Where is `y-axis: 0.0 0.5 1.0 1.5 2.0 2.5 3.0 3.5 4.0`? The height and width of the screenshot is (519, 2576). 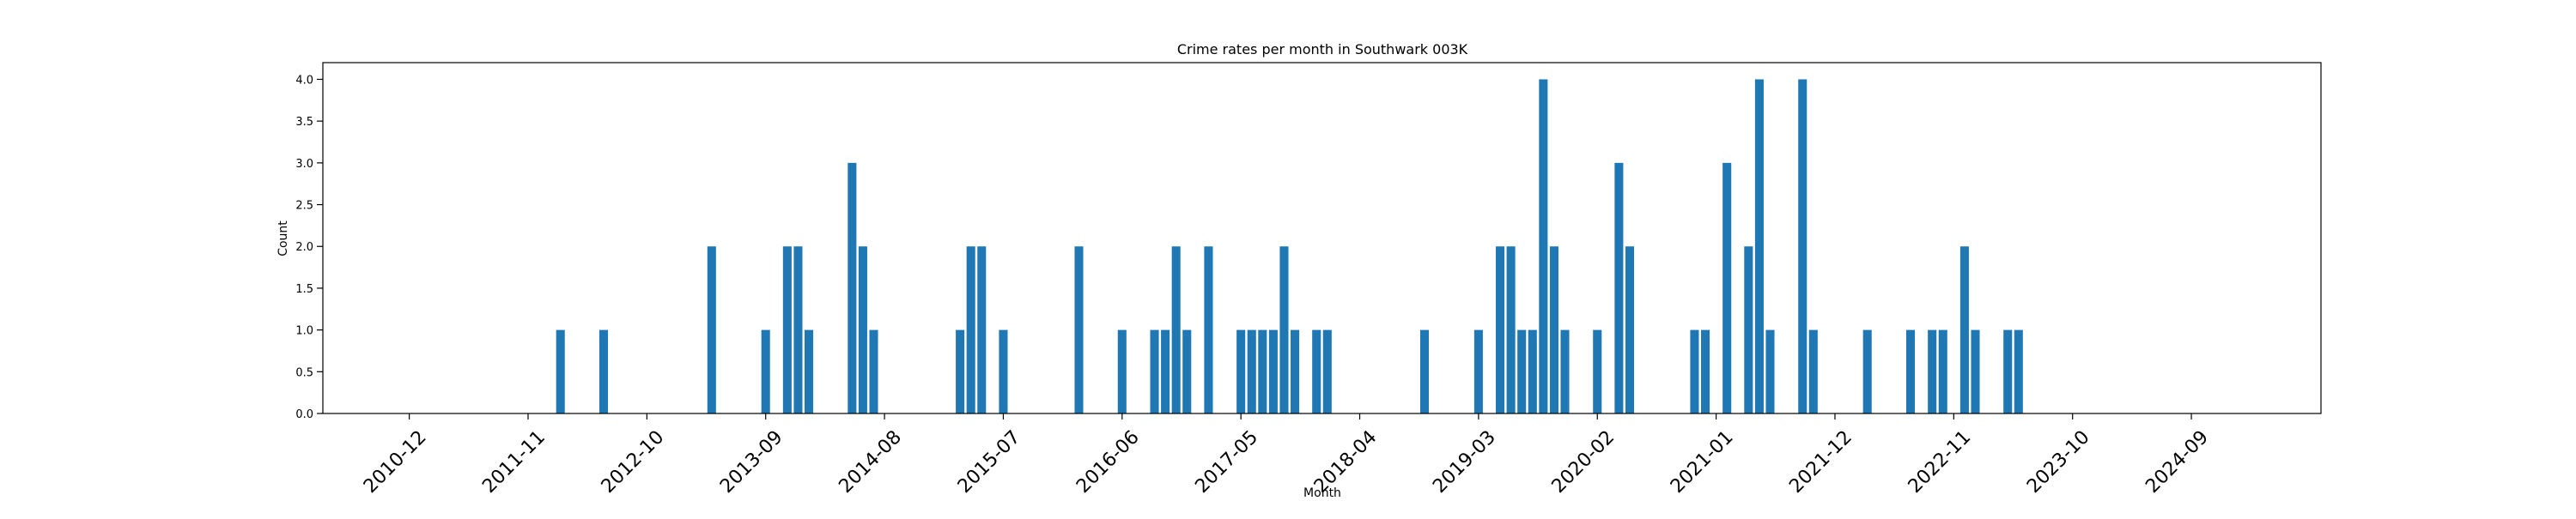 y-axis: 0.0 0.5 1.0 1.5 2.0 2.5 3.0 3.5 4.0 is located at coordinates (309, 247).